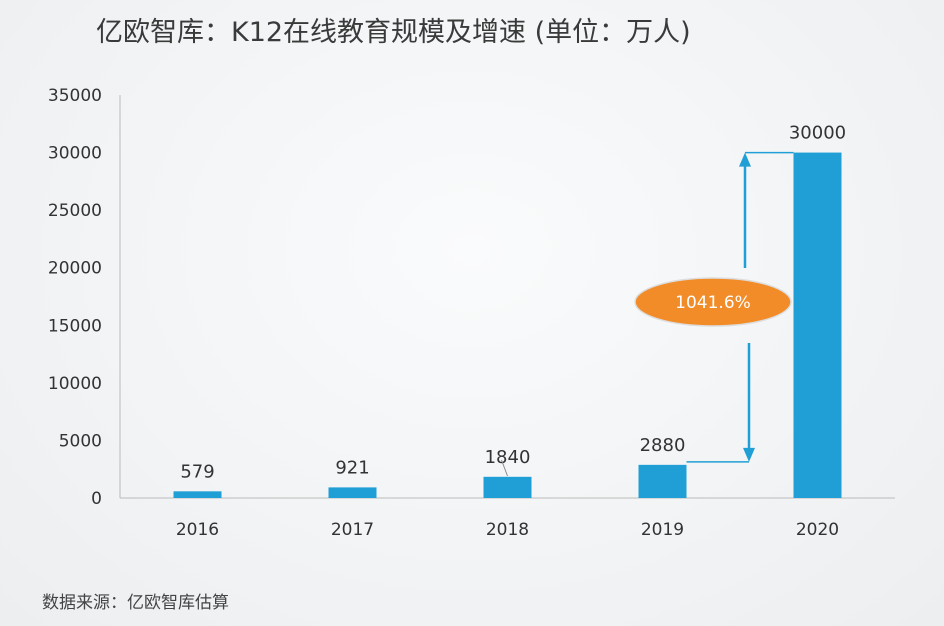  Describe the element at coordinates (508, 457) in the screenshot. I see `data-label: 1840` at that location.